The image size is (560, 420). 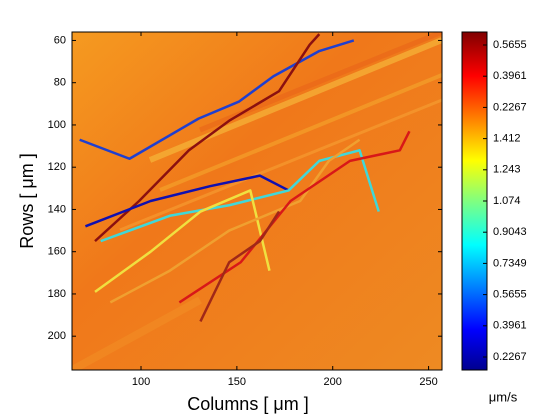 What do you see at coordinates (507, 170) in the screenshot?
I see `colorbar-label: 1.243` at bounding box center [507, 170].